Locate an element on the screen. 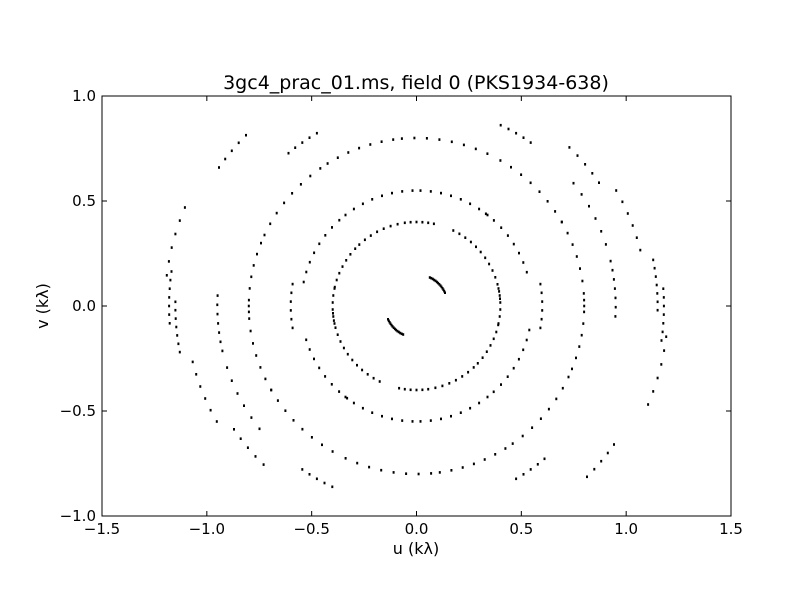  x-tick-label: −0.5 is located at coordinates (311, 529).